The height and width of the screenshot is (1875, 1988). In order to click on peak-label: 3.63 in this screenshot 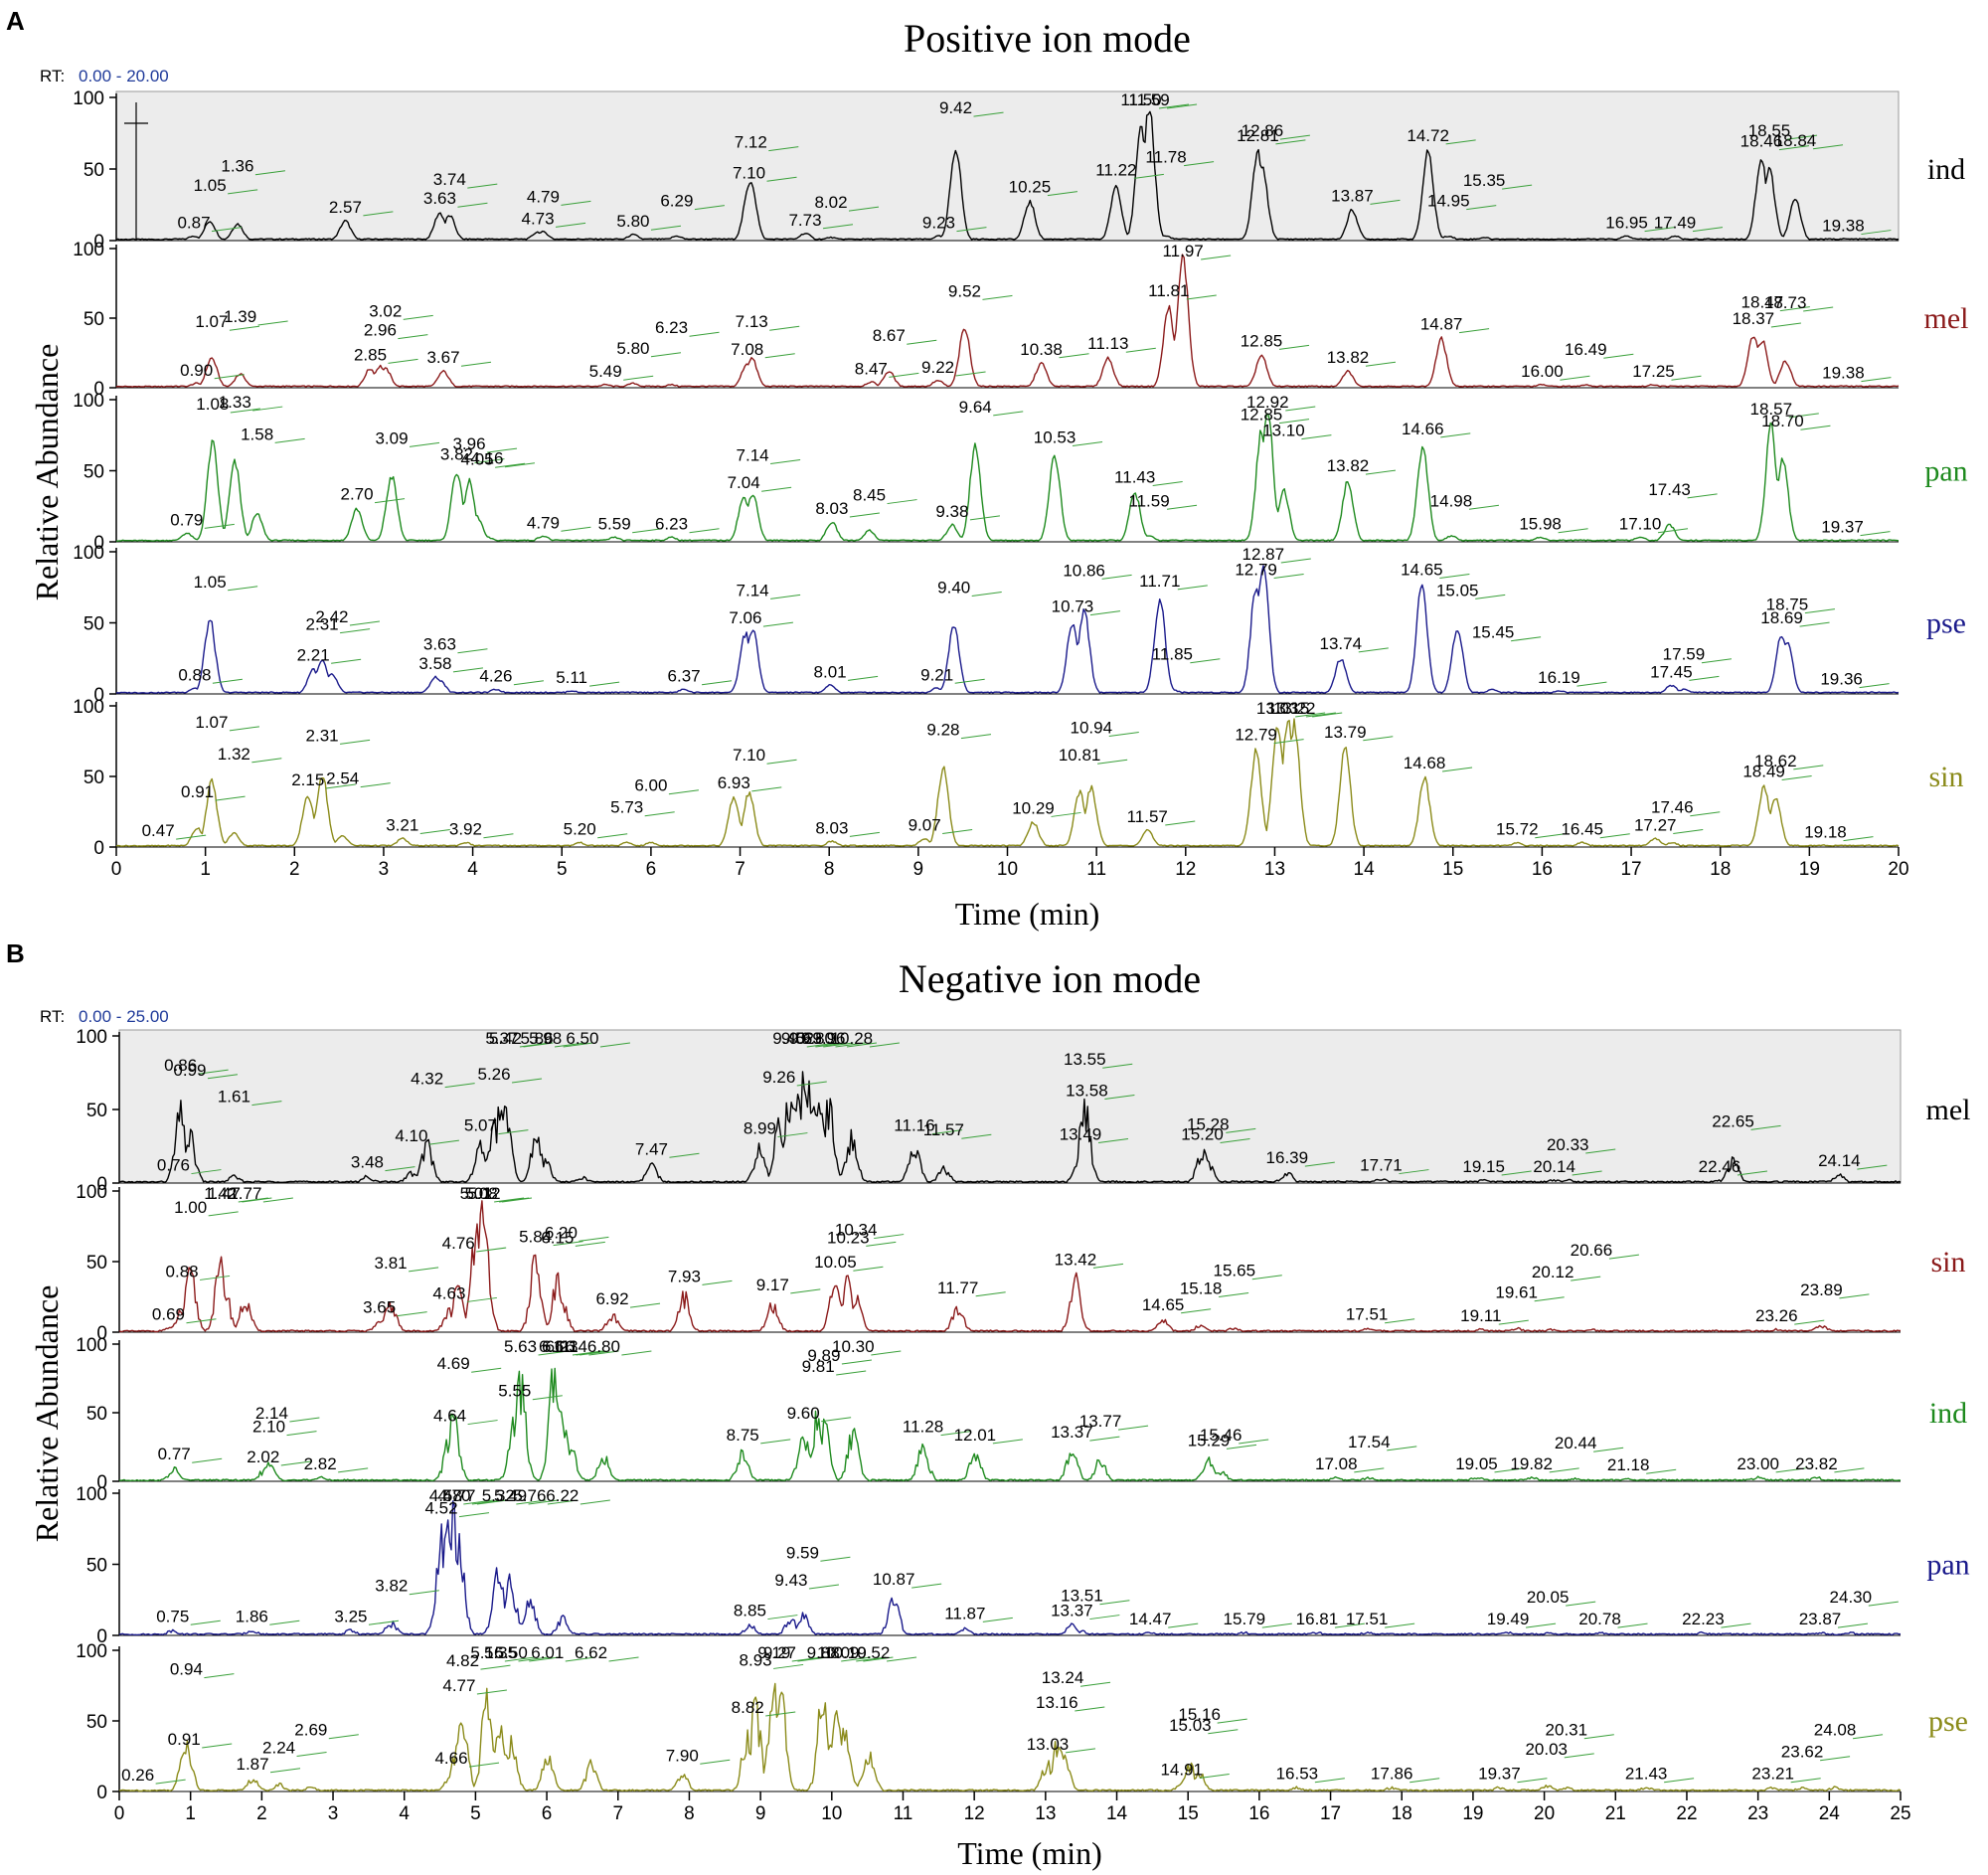, I will do `click(455, 198)`.